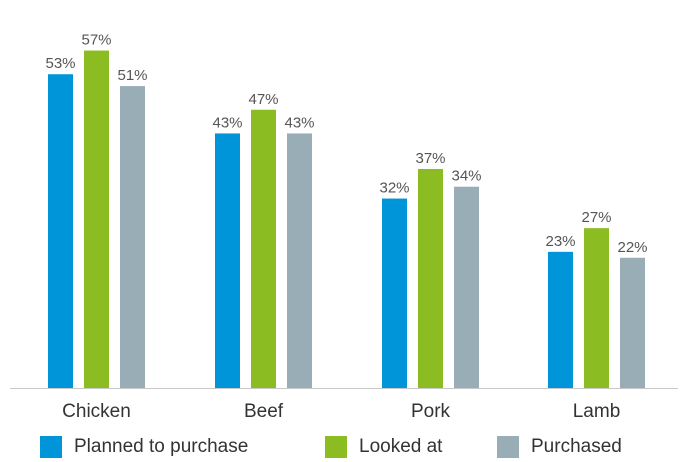  Describe the element at coordinates (161, 446) in the screenshot. I see `legend-label-planned: Planned to purchase` at that location.